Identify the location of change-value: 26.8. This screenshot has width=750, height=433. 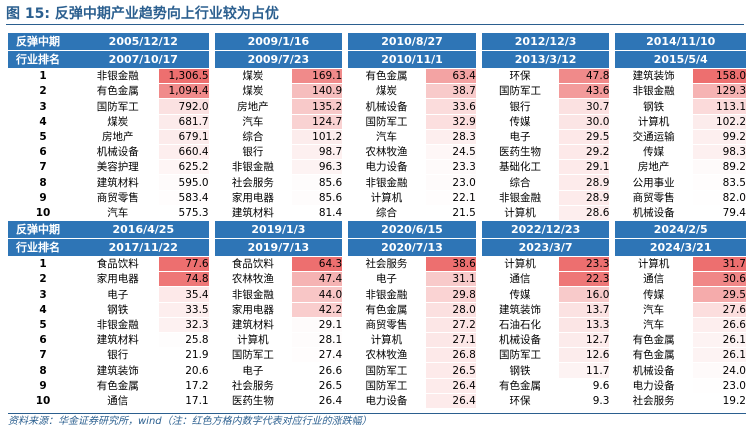
(451, 355).